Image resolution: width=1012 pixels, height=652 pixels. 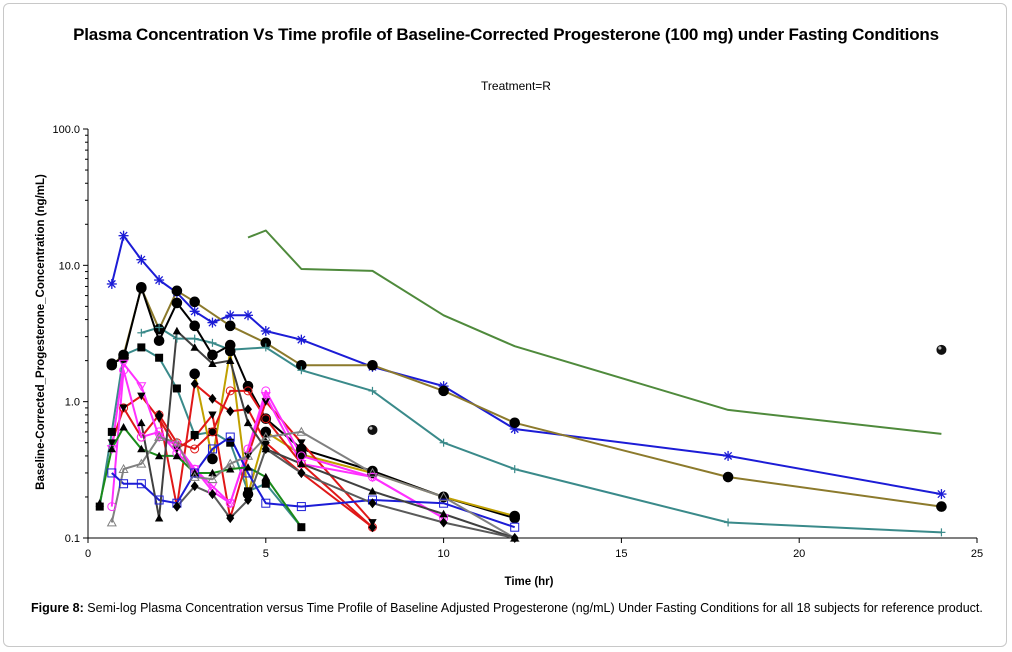 I want to click on data-point-body, so click(x=372, y=429).